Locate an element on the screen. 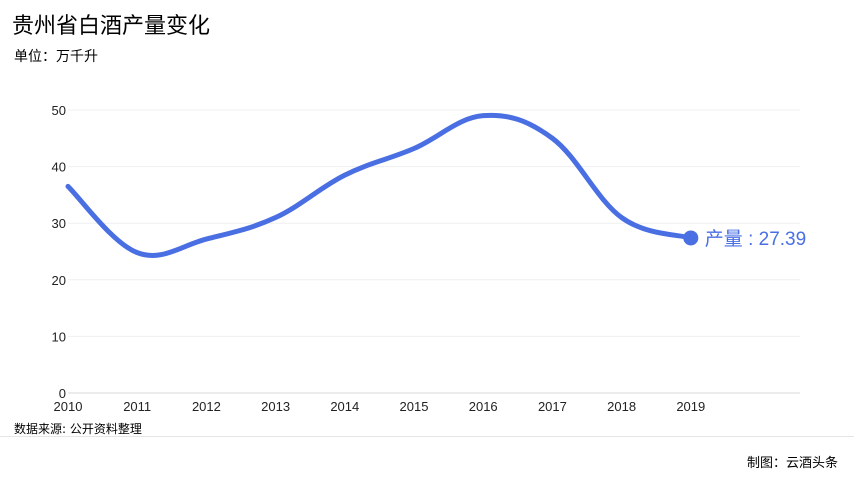 The height and width of the screenshot is (480, 854). x-tick-label: 2014 is located at coordinates (344, 406).